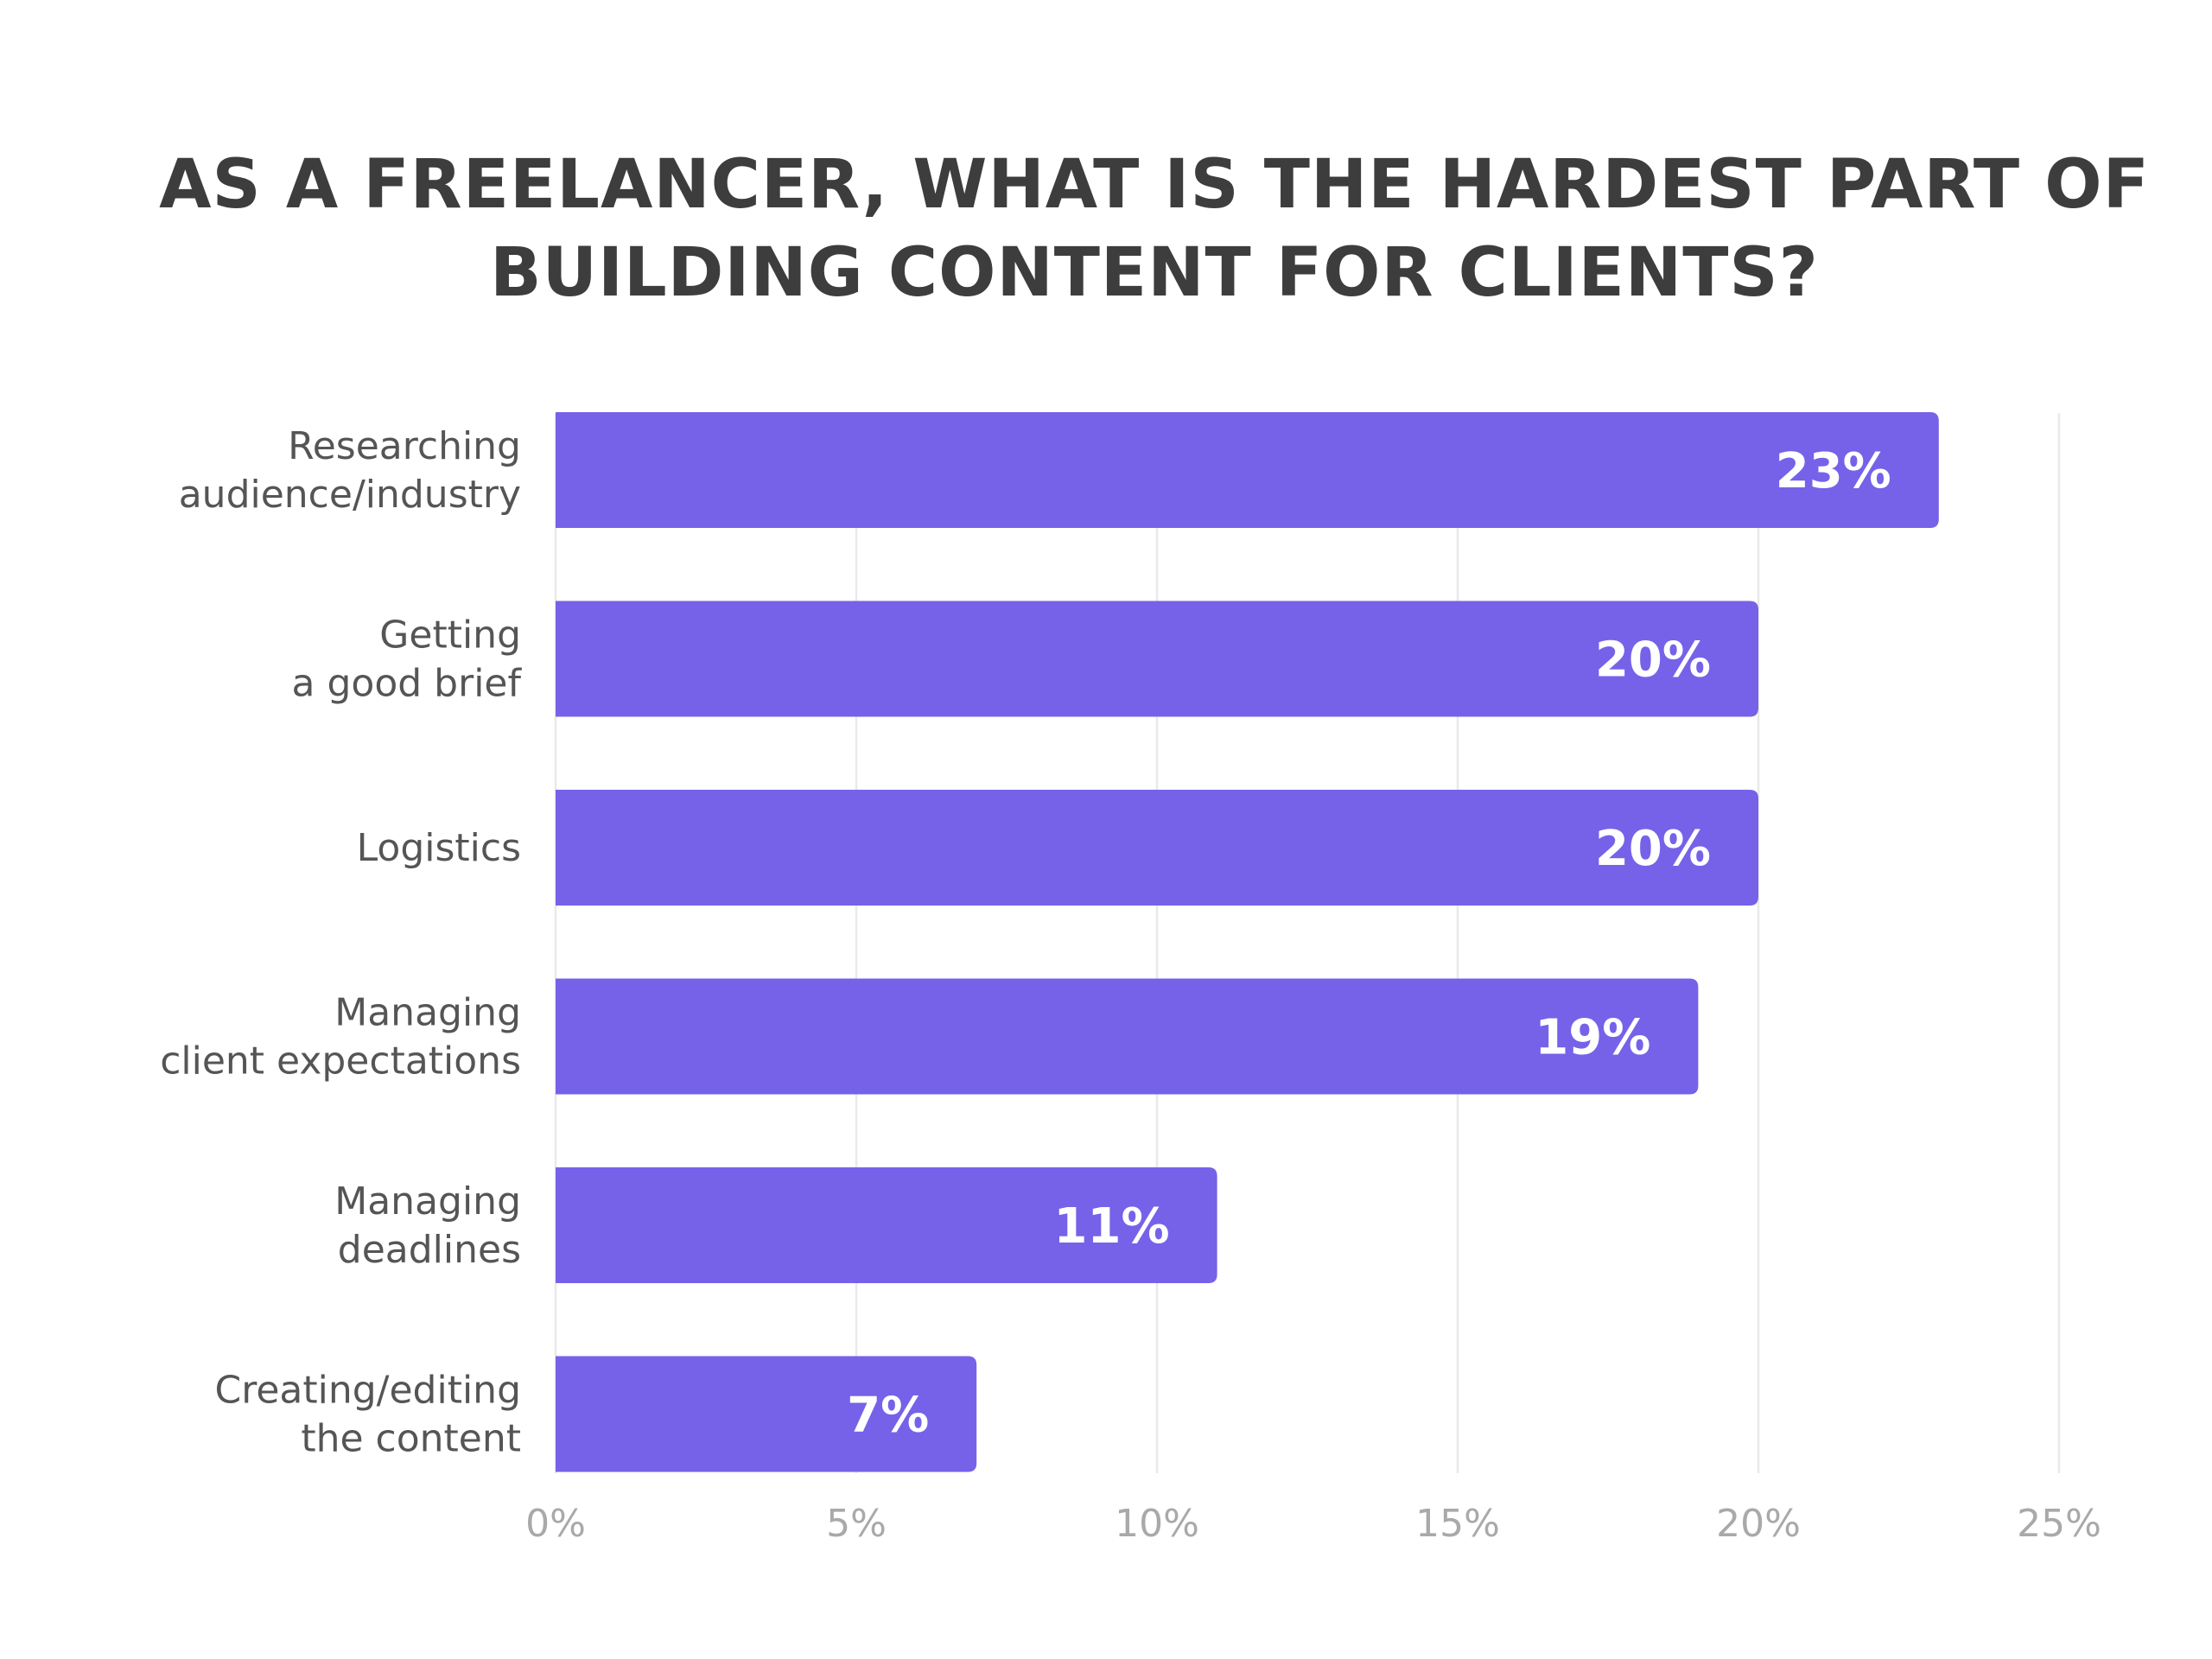  Describe the element at coordinates (350, 495) in the screenshot. I see `category-label-0-line-1: audience/industry` at that location.